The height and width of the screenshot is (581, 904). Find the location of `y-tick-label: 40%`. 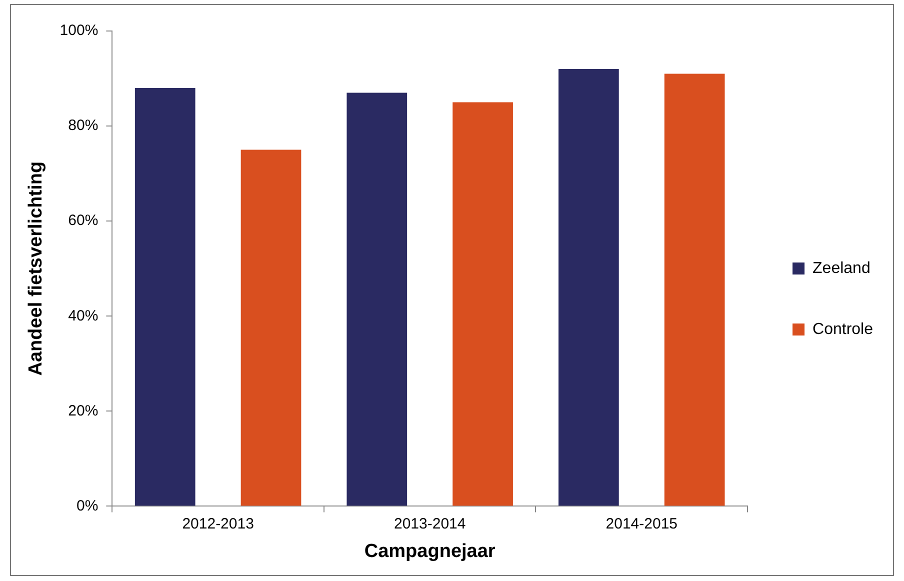

y-tick-label: 40% is located at coordinates (83, 315).